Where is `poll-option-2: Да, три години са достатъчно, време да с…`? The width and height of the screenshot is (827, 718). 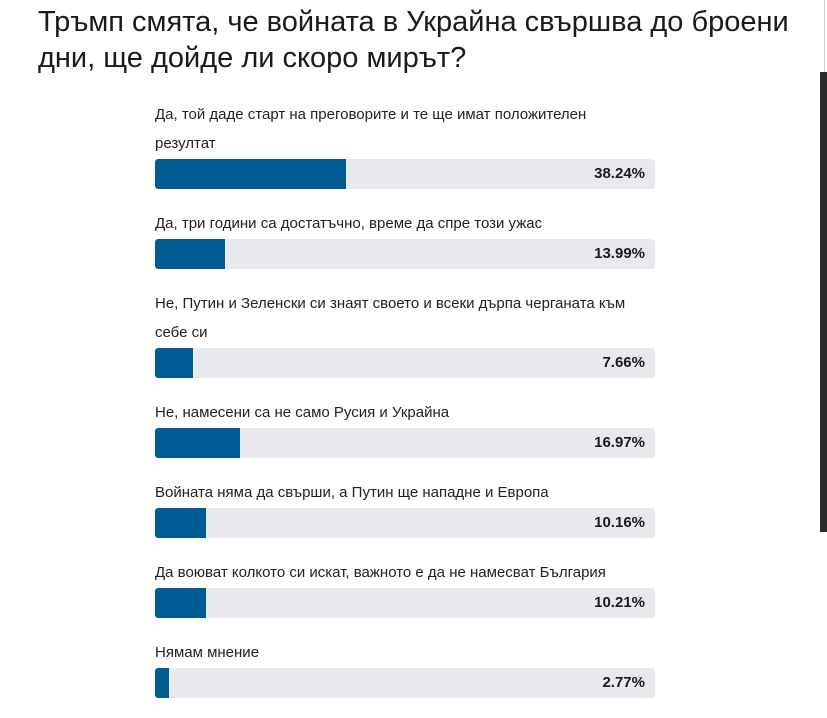
poll-option-2: Да, три години са достатъчно, време да с… is located at coordinates (405, 239).